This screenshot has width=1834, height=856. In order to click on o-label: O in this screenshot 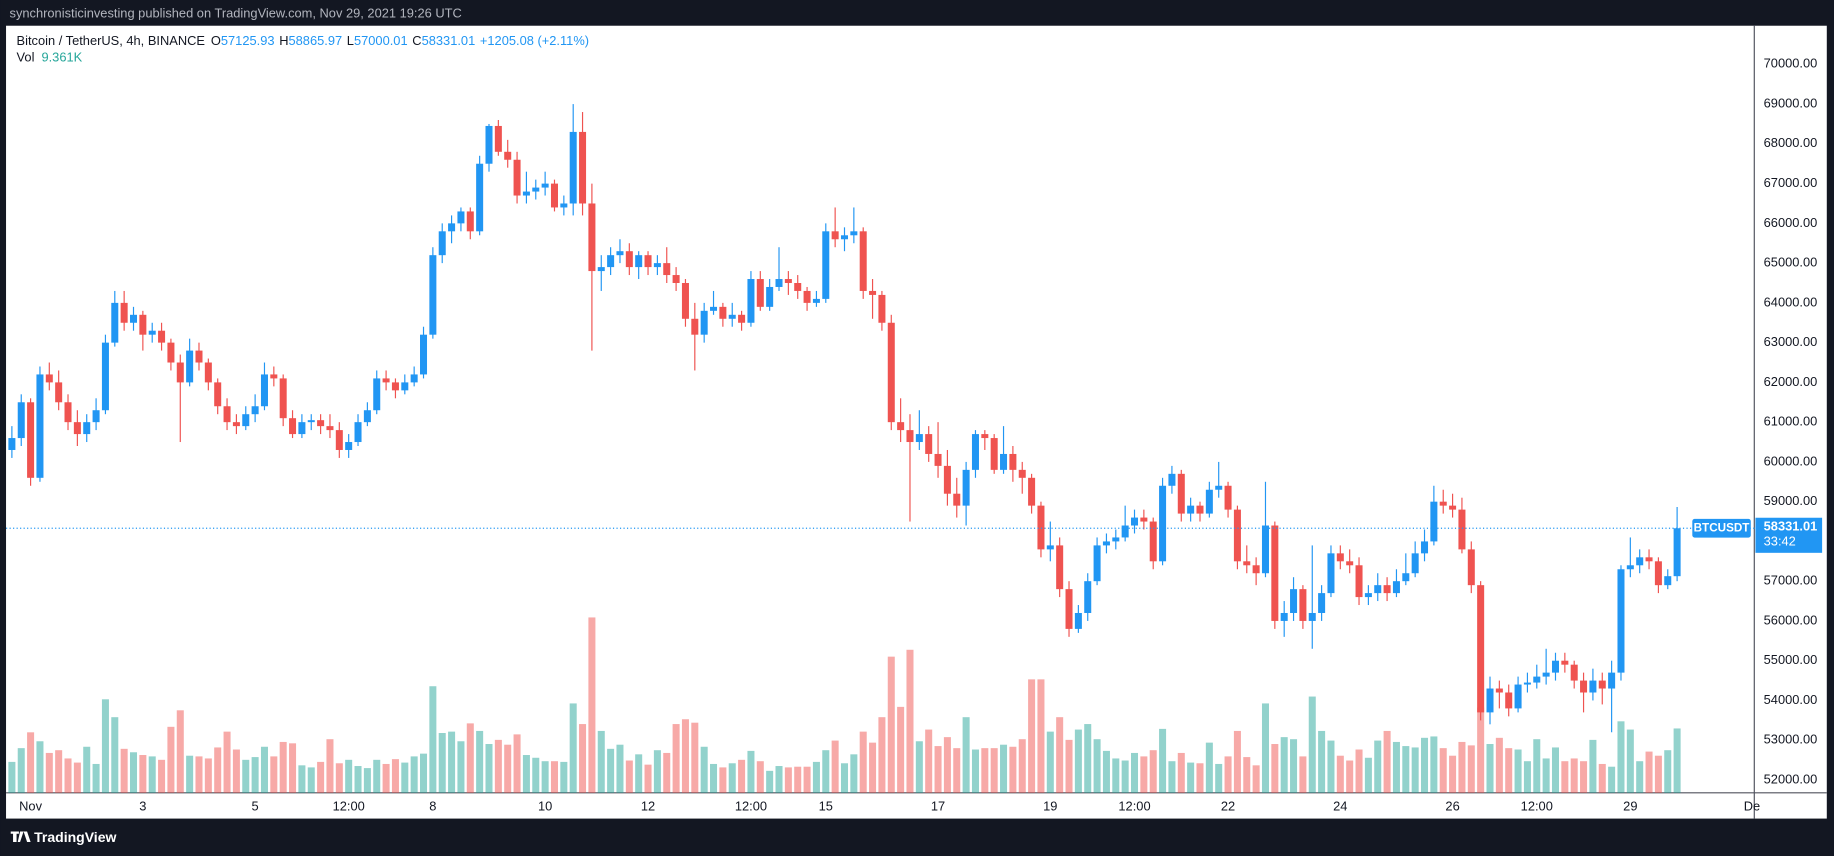, I will do `click(216, 40)`.